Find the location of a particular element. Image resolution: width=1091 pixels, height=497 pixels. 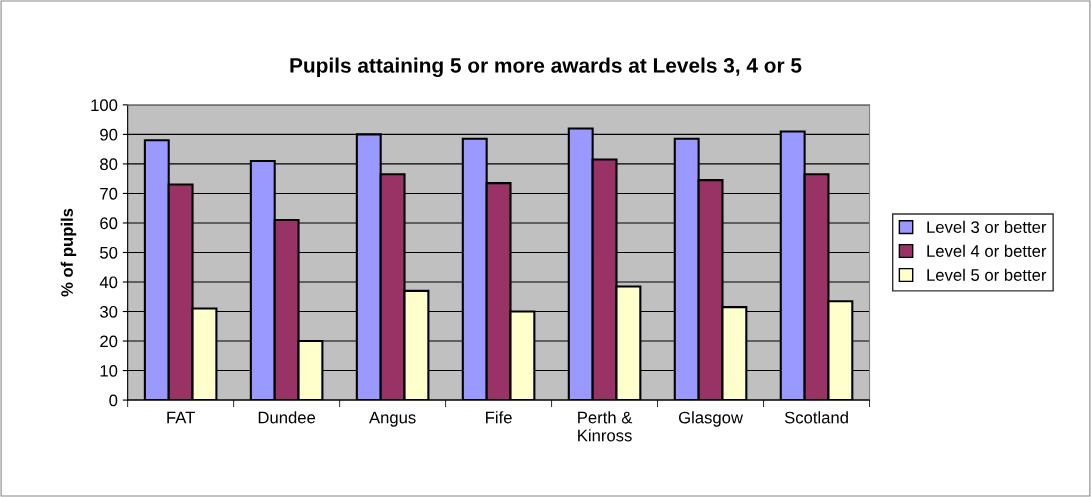

y-tick-label: 80 is located at coordinates (109, 164).